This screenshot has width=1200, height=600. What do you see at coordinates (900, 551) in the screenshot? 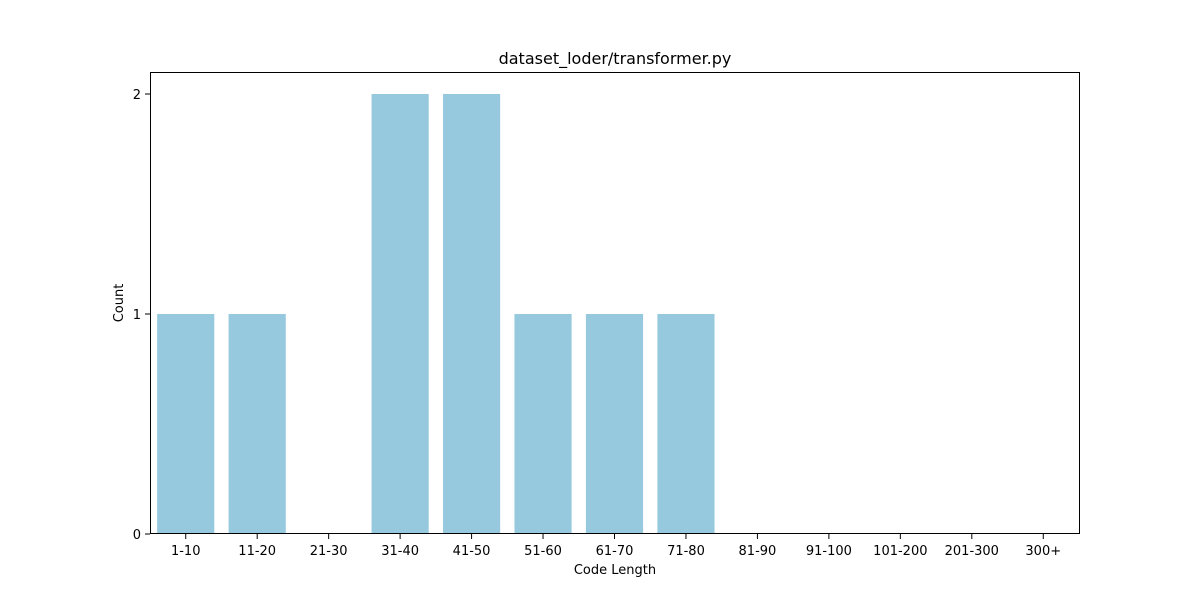
I see `x-tick-label: 101-200` at bounding box center [900, 551].